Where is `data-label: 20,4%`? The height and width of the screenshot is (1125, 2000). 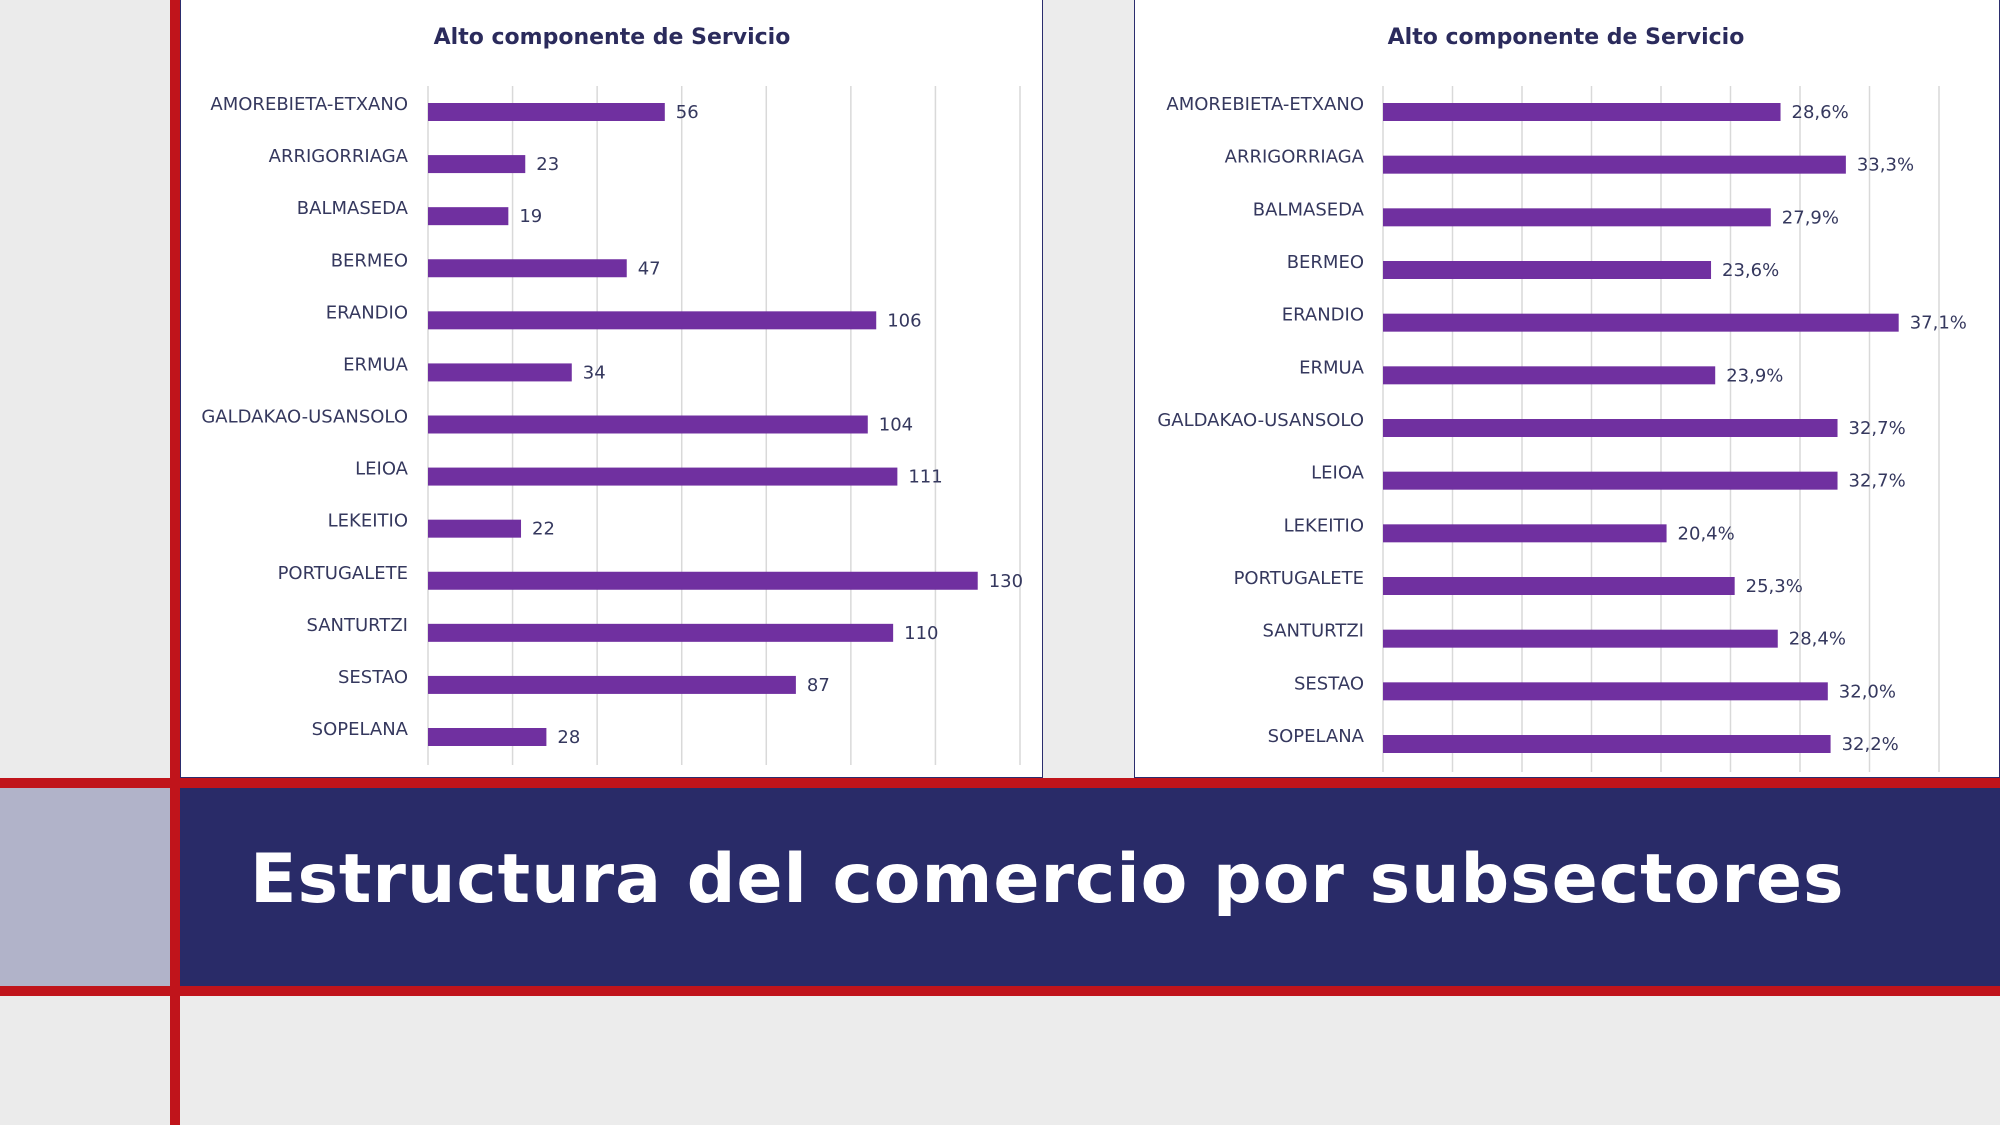
data-label: 20,4% is located at coordinates (1706, 533).